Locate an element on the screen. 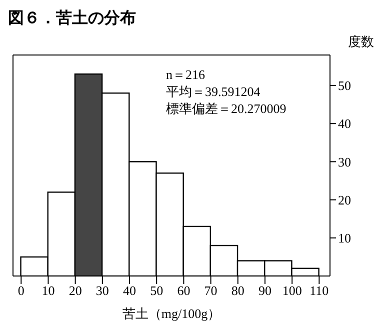 Image resolution: width=374 pixels, height=331 pixels. annotation: 標準偏差＝20.270009 is located at coordinates (226, 108).